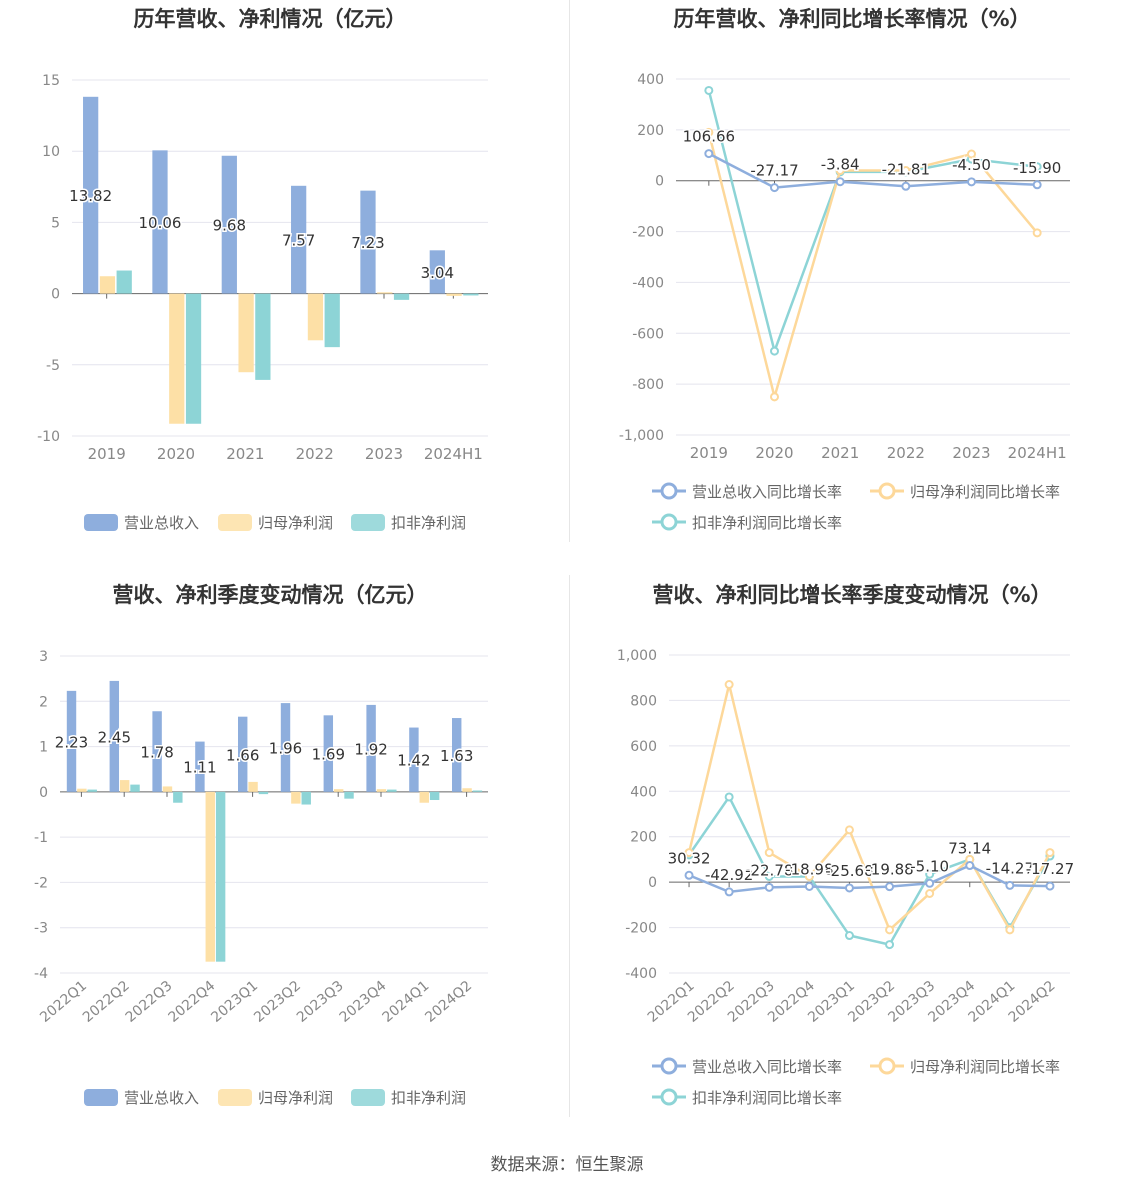 This screenshot has width=1134, height=1188. Describe the element at coordinates (106, 1002) in the screenshot. I see `x-tick-label: 2022Q2` at that location.